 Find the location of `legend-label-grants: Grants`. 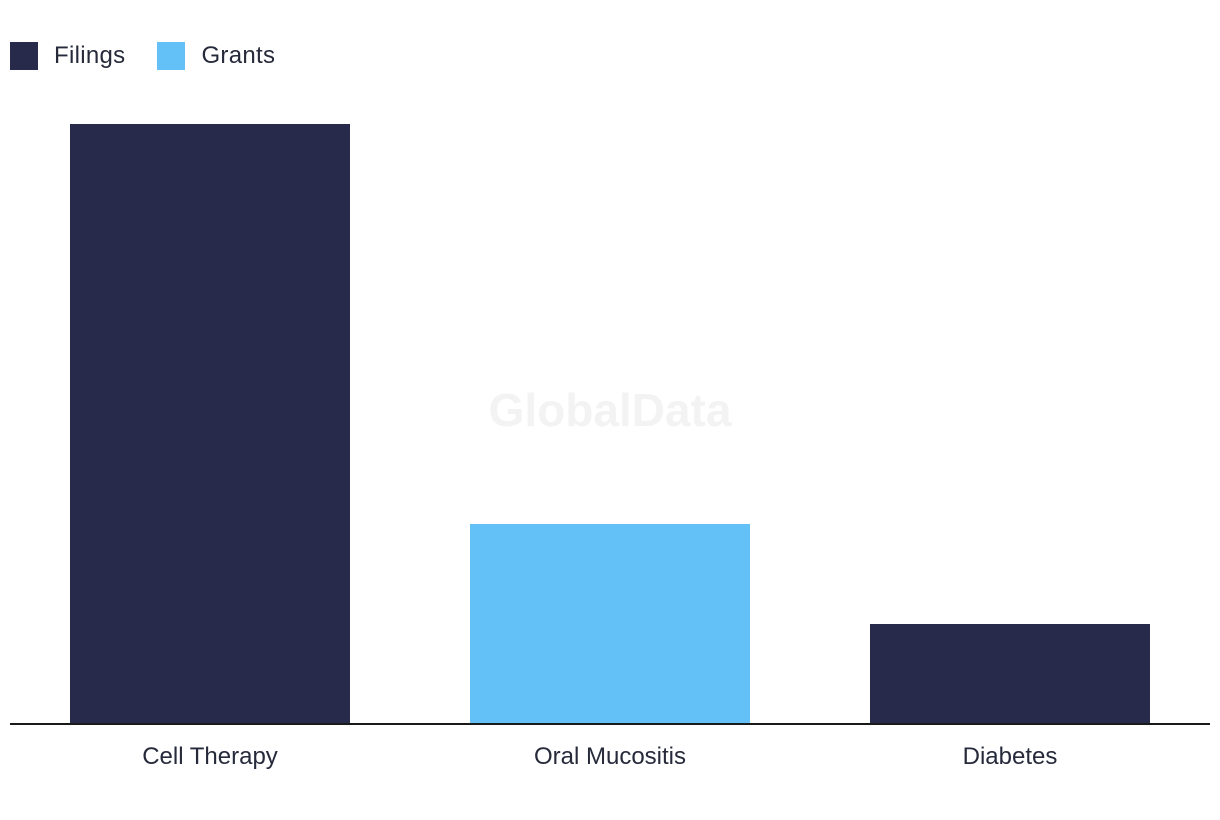

legend-label-grants: Grants is located at coordinates (238, 55).